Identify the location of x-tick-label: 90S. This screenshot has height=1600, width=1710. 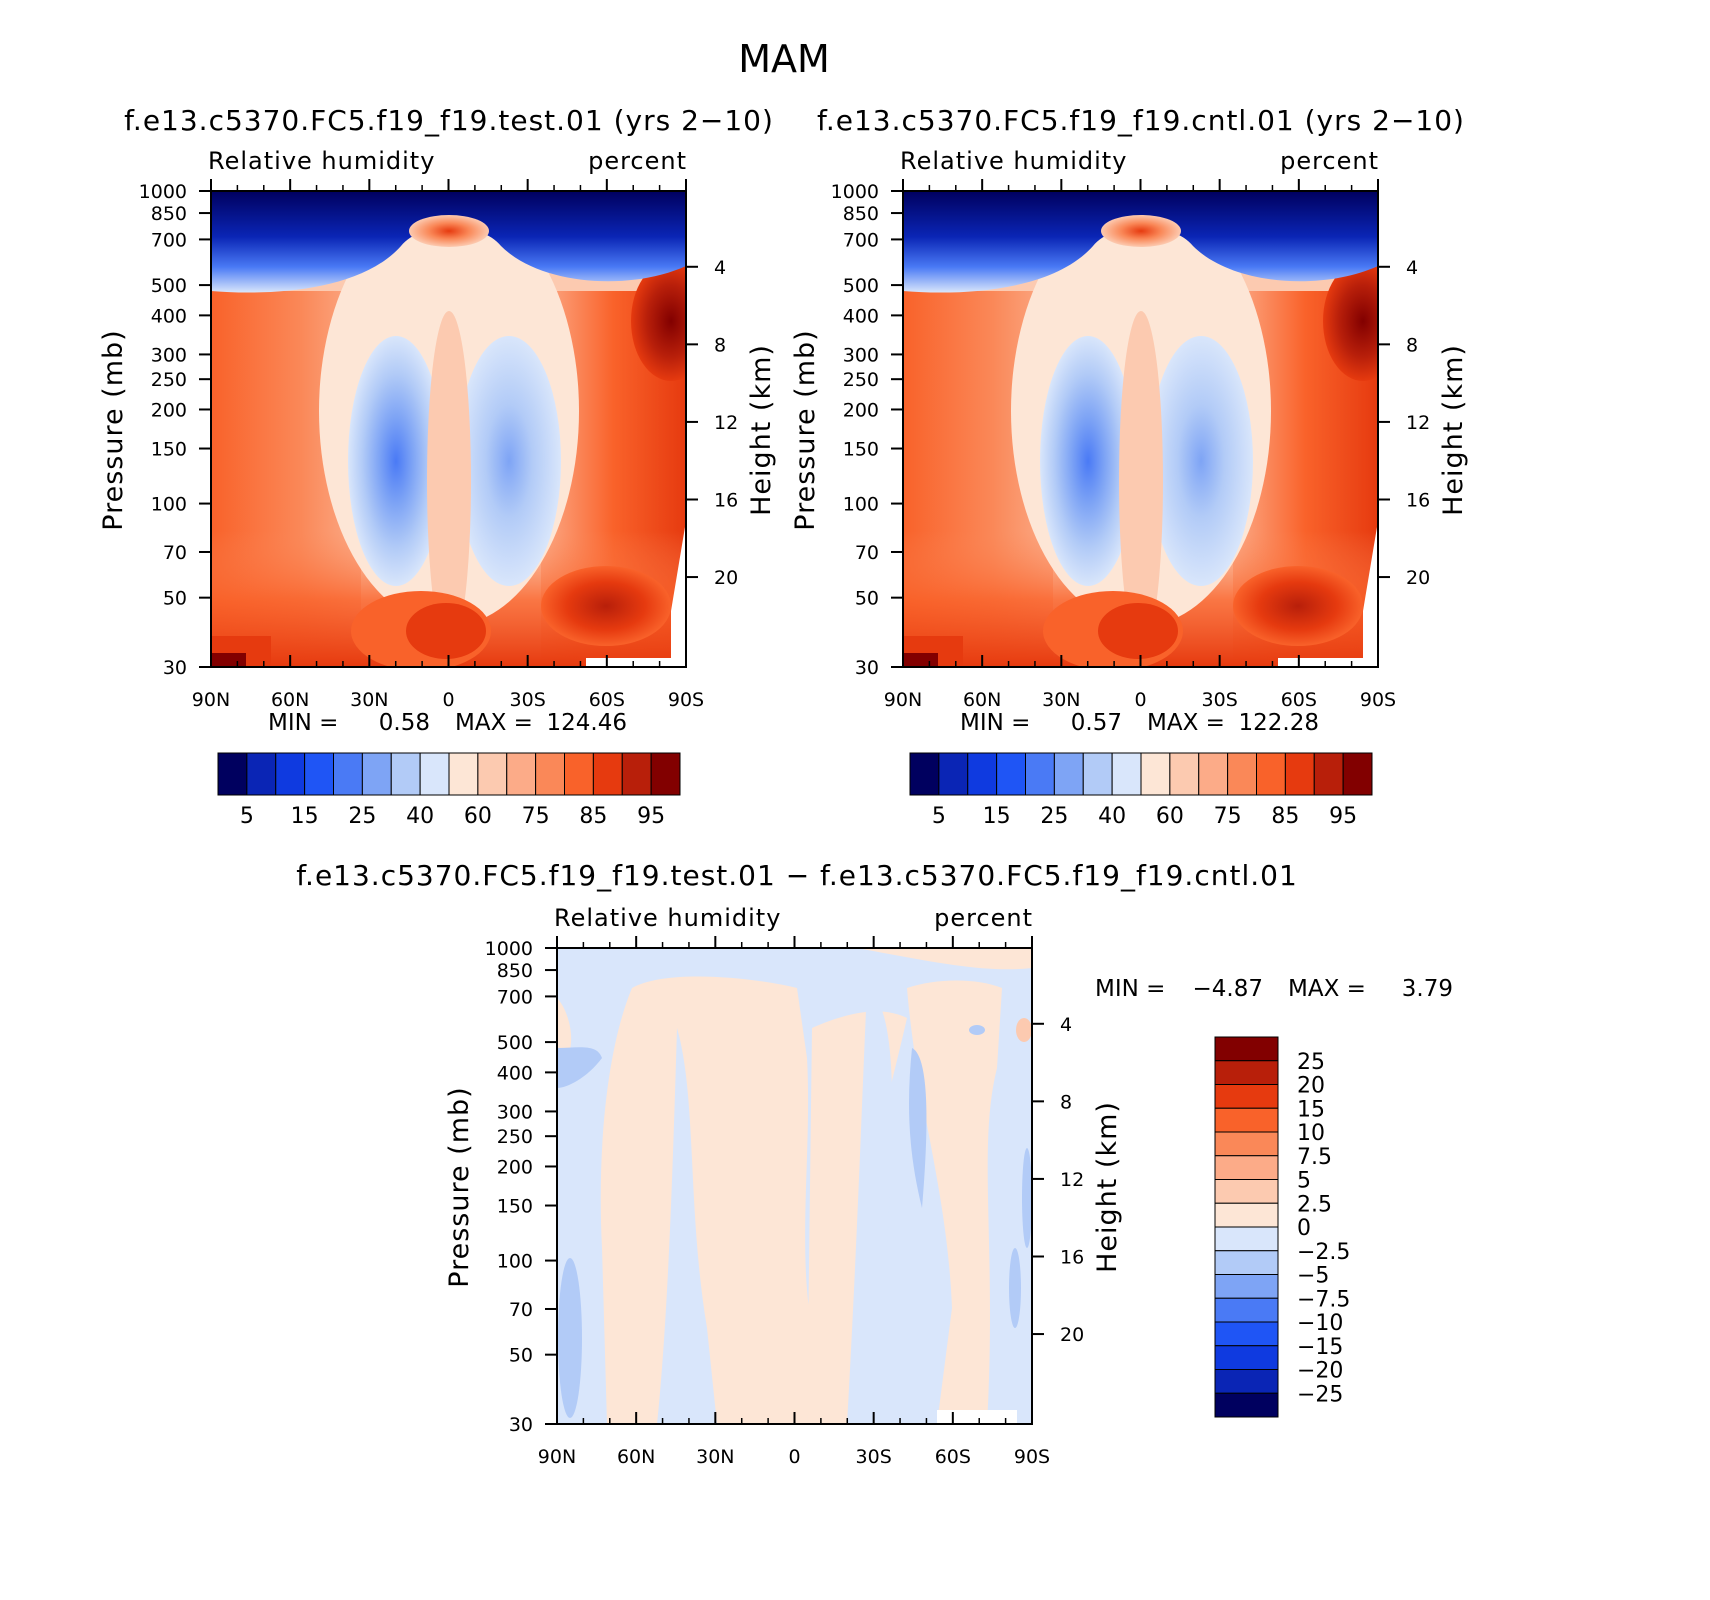
(1378, 700).